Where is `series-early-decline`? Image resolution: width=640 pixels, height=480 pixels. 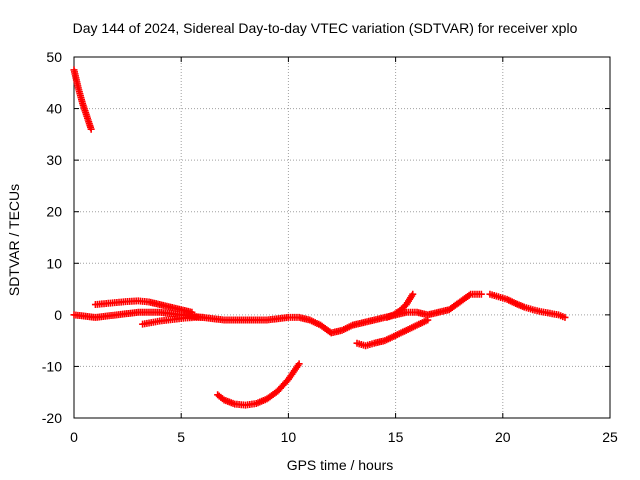
series-early-decline is located at coordinates (82, 99).